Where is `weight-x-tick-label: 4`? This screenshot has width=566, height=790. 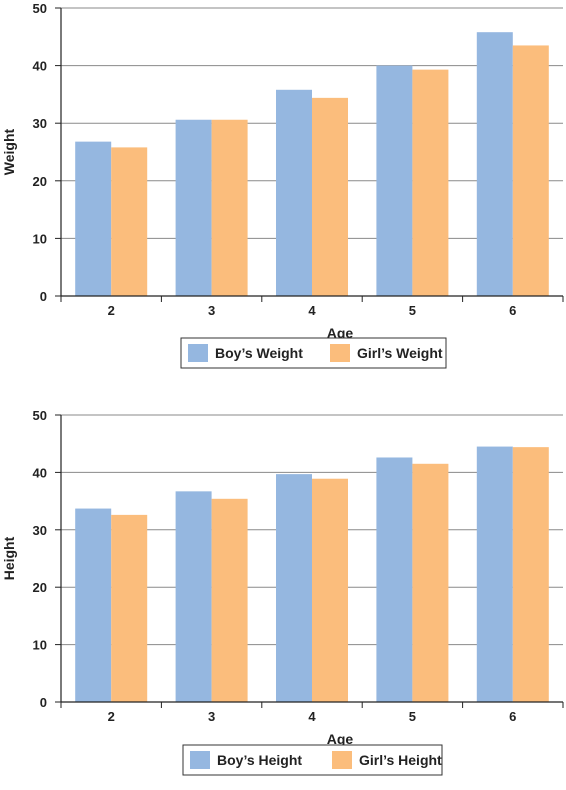
weight-x-tick-label: 4 is located at coordinates (312, 310).